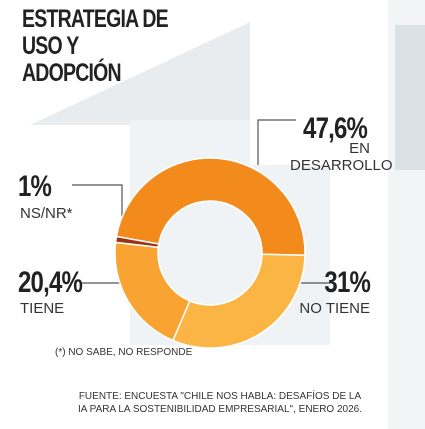 Image resolution: width=425 pixels, height=429 pixels. Describe the element at coordinates (341, 157) in the screenshot. I see `category-label: EN DESARROLLO` at that location.